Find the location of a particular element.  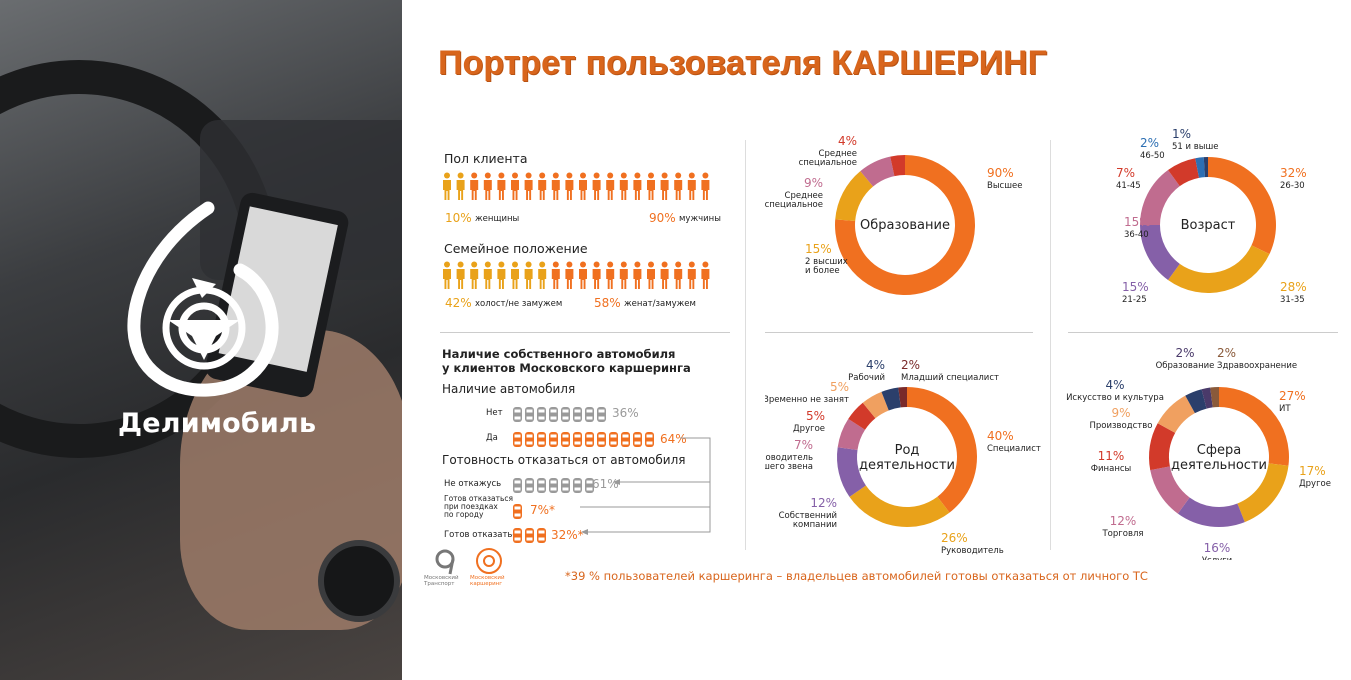

donut-category-label: Среднее is located at coordinates (804, 196).